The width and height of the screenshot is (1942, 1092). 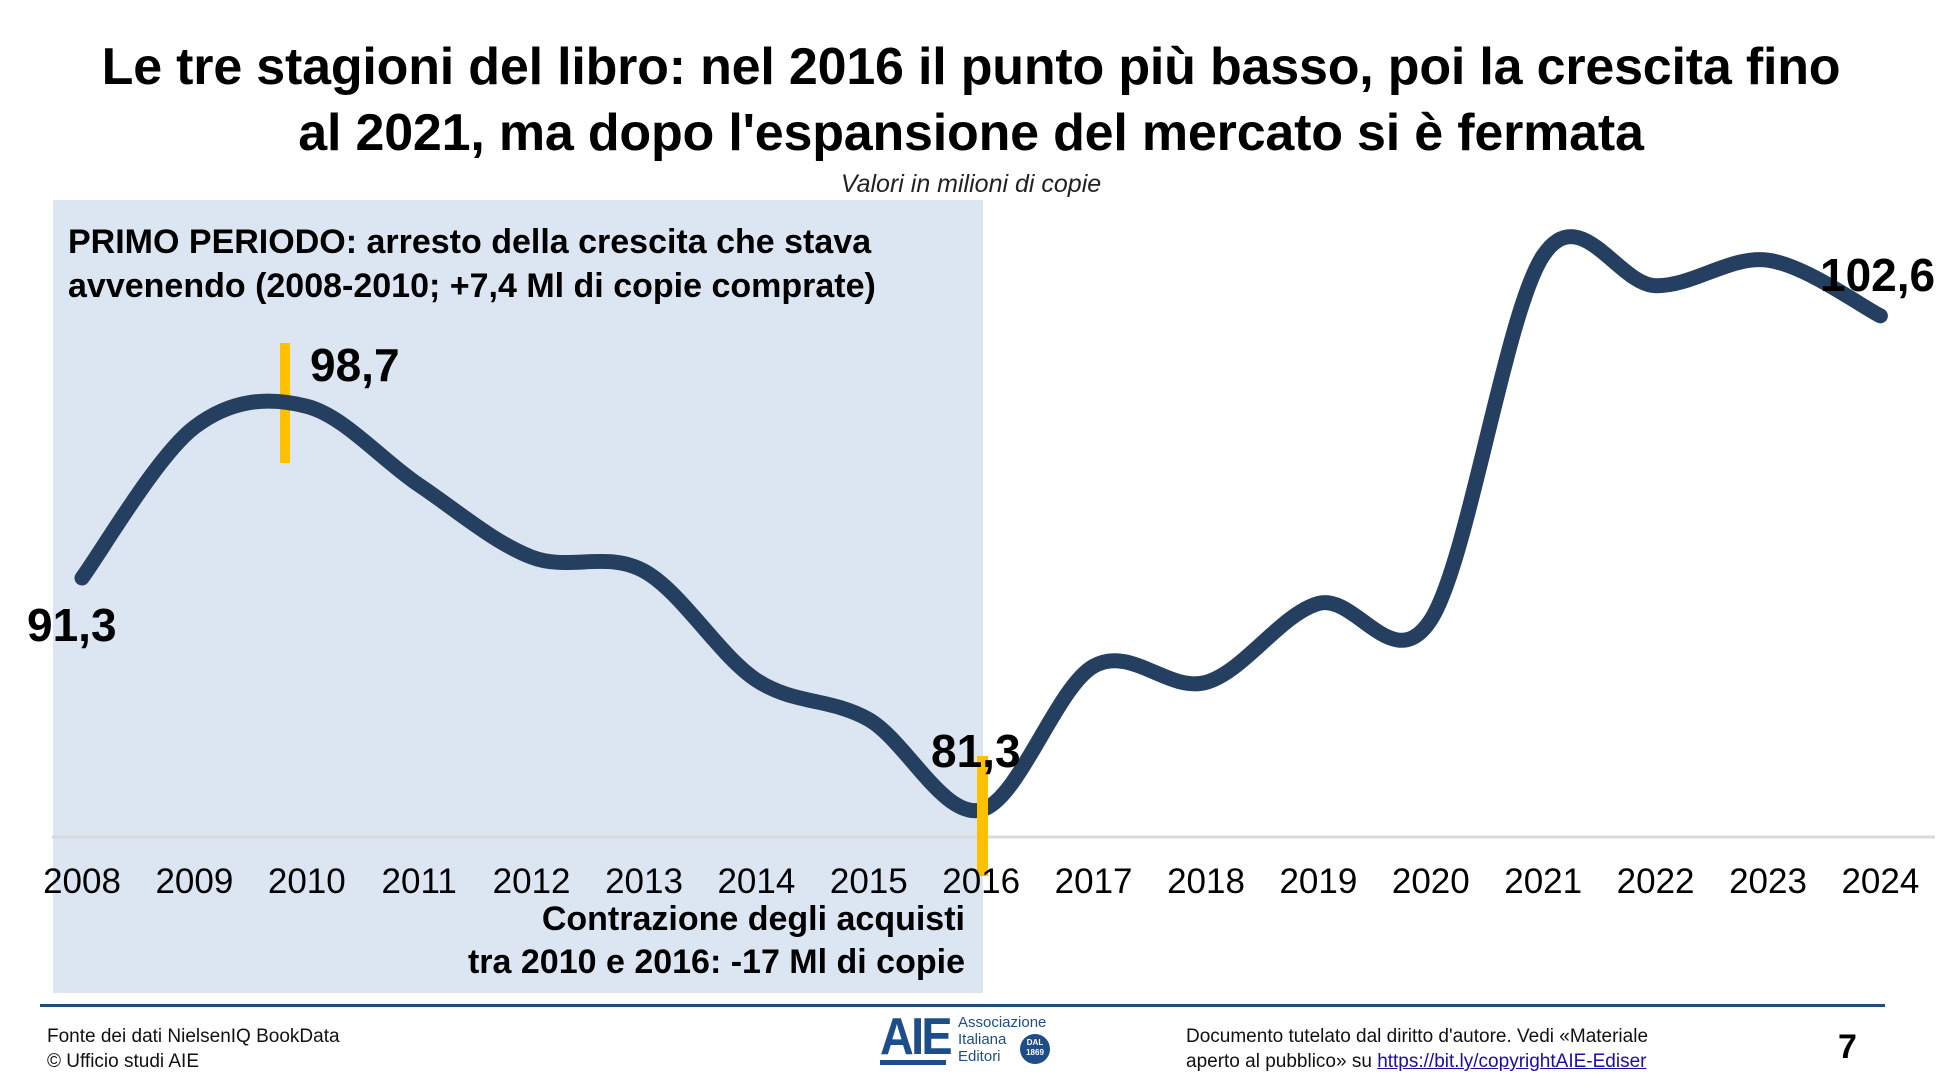 What do you see at coordinates (1430, 881) in the screenshot?
I see `x-axis-label-2020: 2020` at bounding box center [1430, 881].